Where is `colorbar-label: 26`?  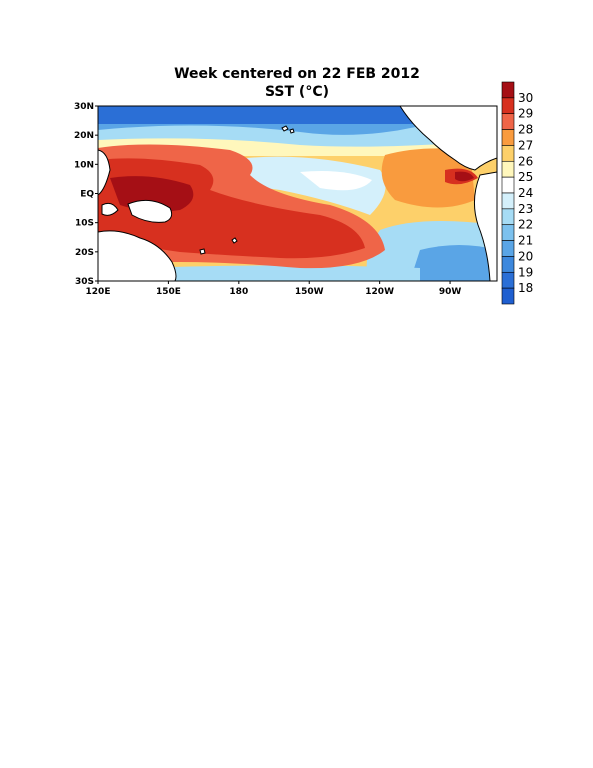
colorbar-label: 26 is located at coordinates (525, 161).